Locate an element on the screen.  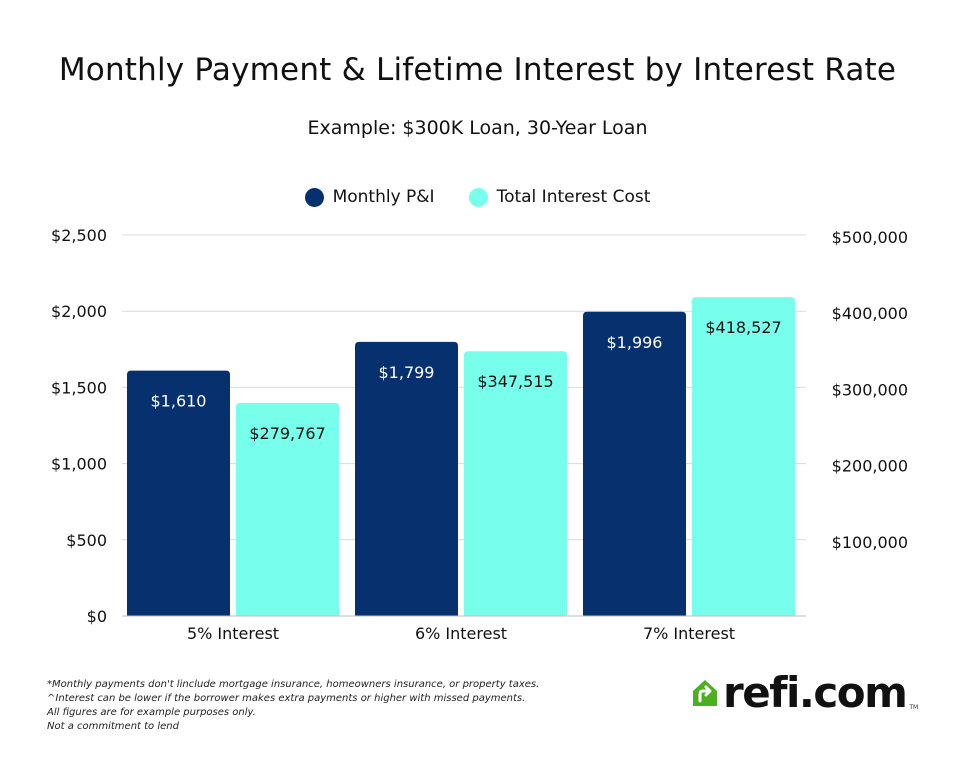
bar-data-label: $347,515 is located at coordinates (515, 381).